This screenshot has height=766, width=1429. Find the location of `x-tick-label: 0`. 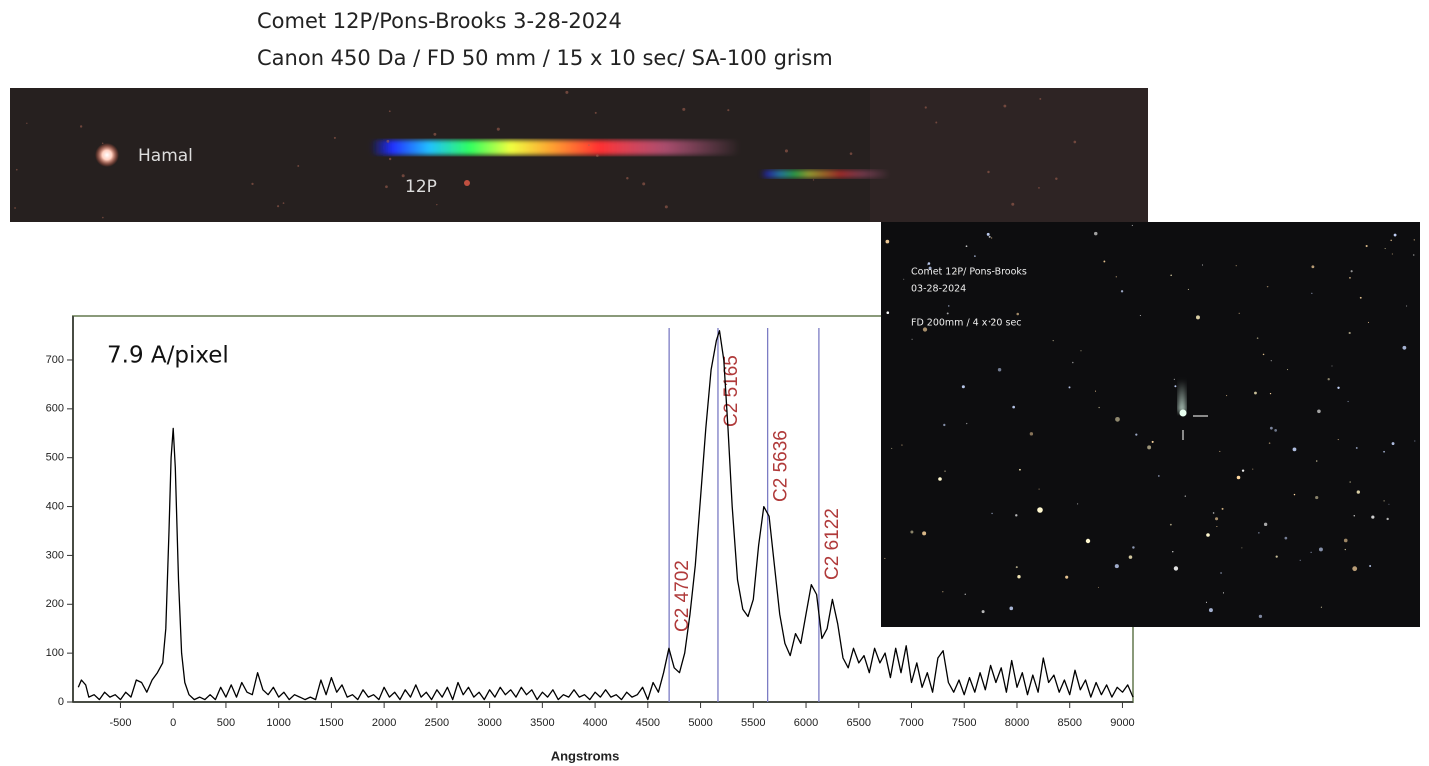

x-tick-label: 0 is located at coordinates (173, 723).